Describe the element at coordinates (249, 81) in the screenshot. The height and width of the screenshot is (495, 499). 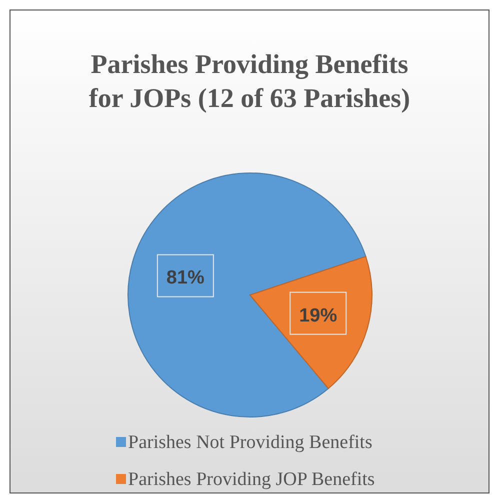
I see `chart-title: Parishes Providing Benefits for JOPs (12 of 63 Parishes)` at that location.